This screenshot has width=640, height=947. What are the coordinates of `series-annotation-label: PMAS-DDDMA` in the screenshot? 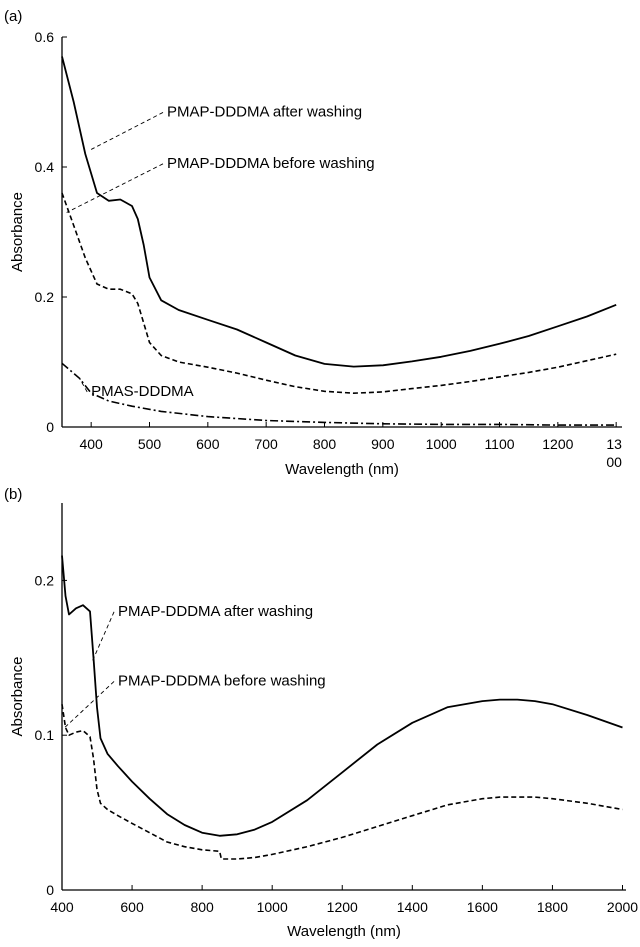 It's located at (142, 391).